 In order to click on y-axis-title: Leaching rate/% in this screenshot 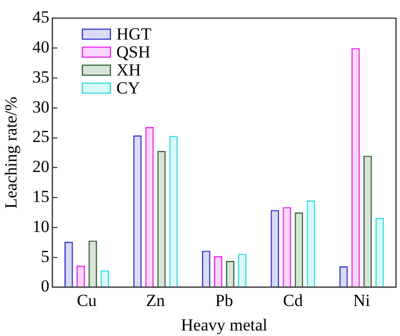, I will do `click(11, 152)`.